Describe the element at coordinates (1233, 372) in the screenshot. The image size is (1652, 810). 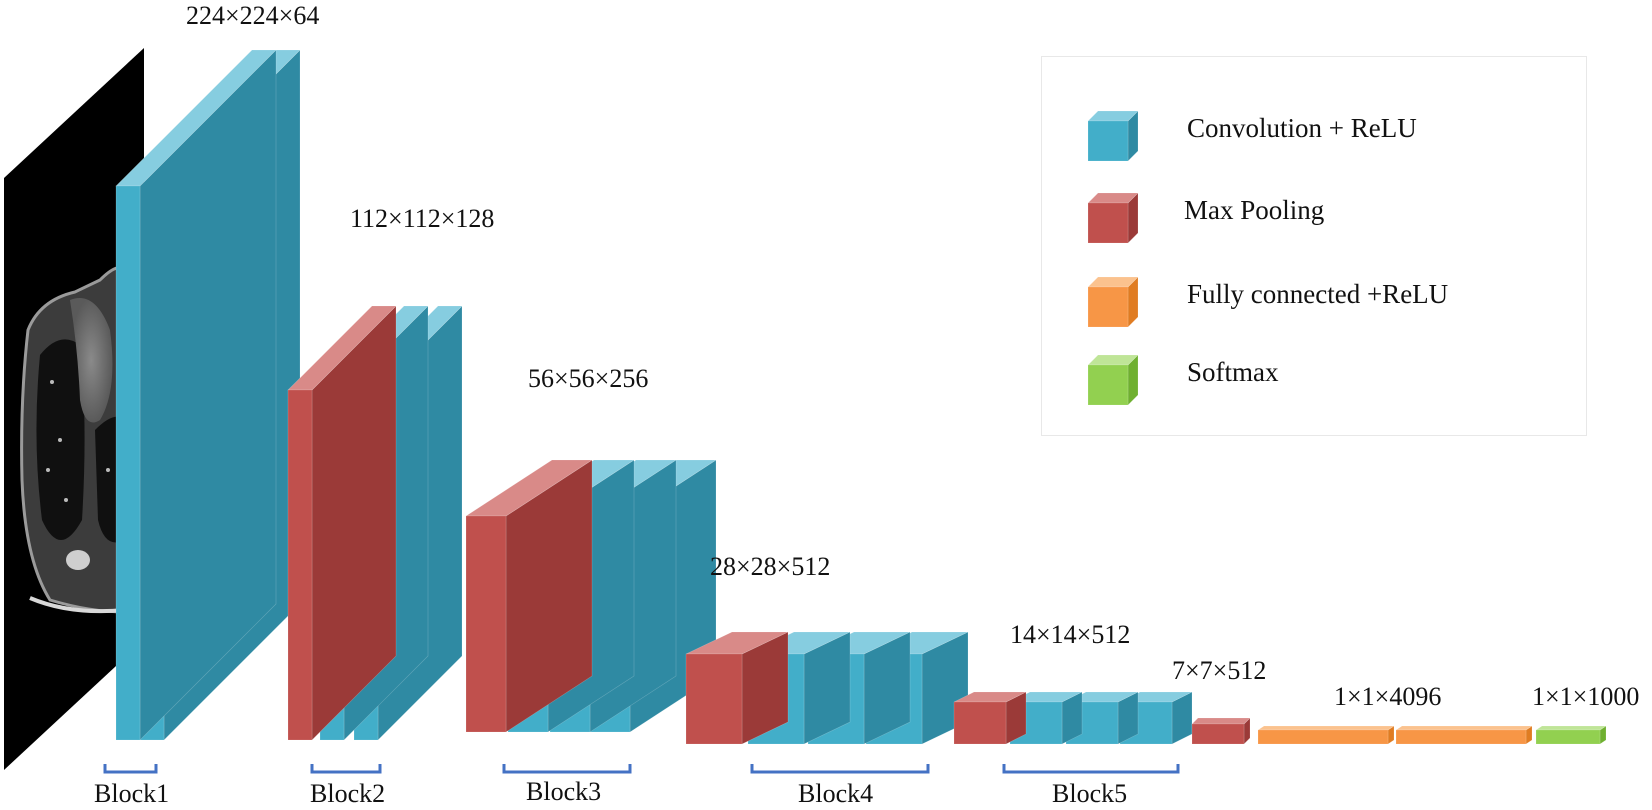
I see `legend-label-softmax: Softmax` at that location.